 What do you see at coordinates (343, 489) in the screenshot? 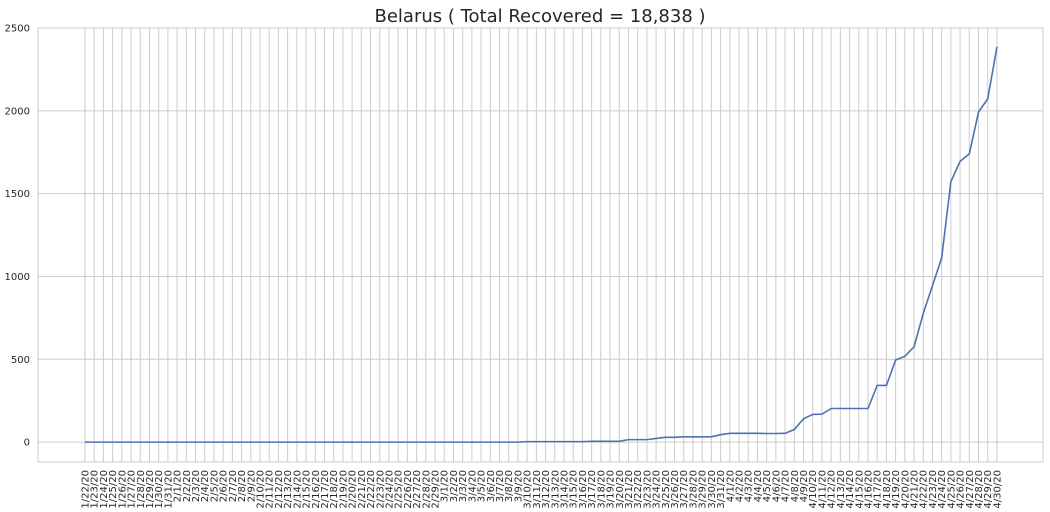
I see `x-tick-label: 2/19/20` at bounding box center [343, 489].